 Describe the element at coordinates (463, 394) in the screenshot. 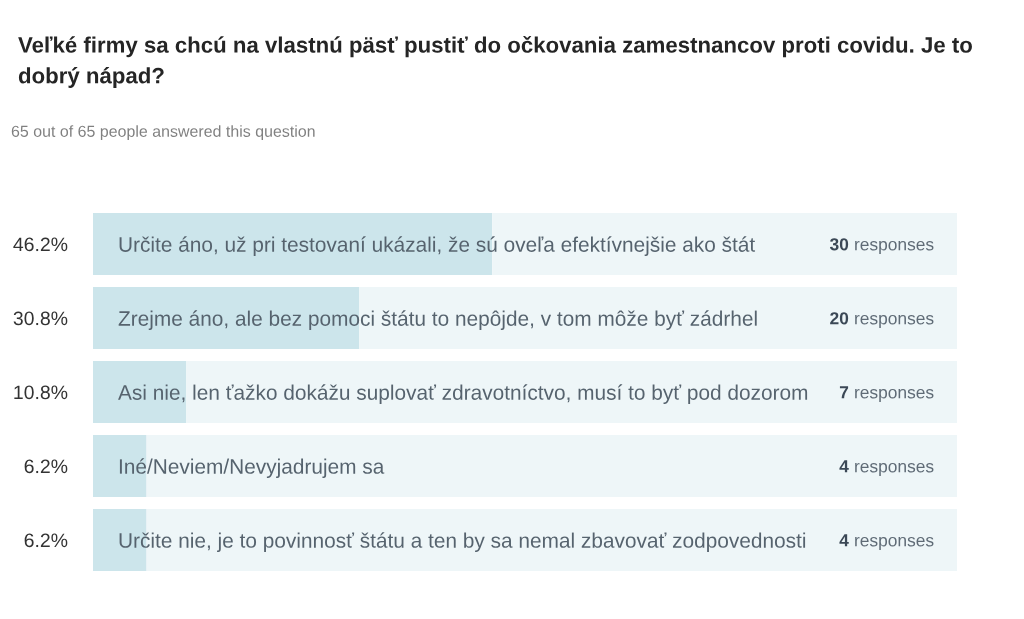

I see `y-tick-label: Asi nie, len ťažko dokážu suplovať zdravotníctvo, musí to byť pod dozorom` at that location.